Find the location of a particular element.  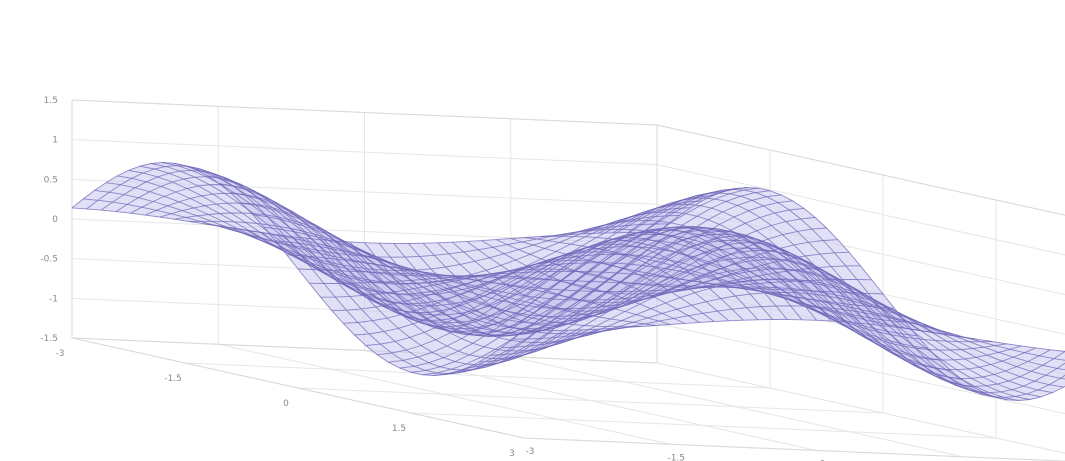

mesh-line-y is located at coordinates (647, 300).